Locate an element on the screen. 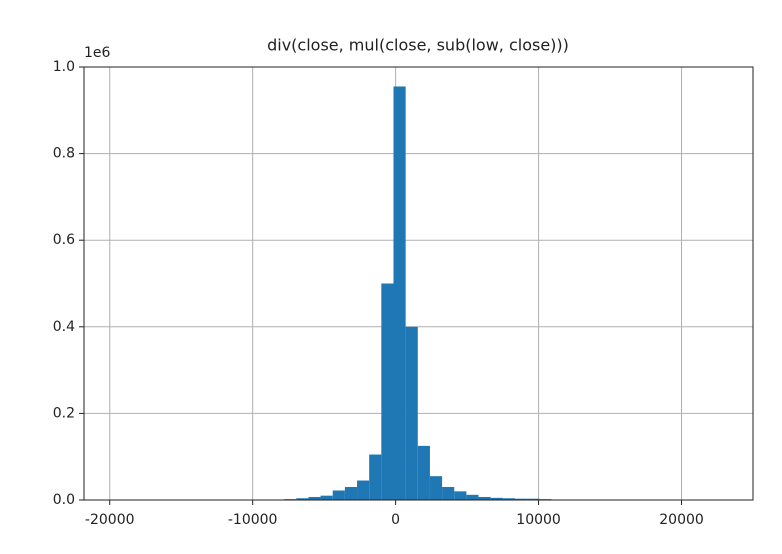  y-tick-label: 0.4 is located at coordinates (64, 327).